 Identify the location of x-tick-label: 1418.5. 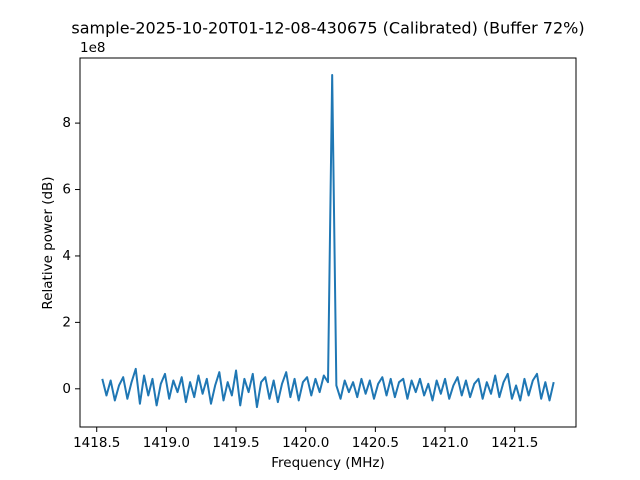
(96, 443).